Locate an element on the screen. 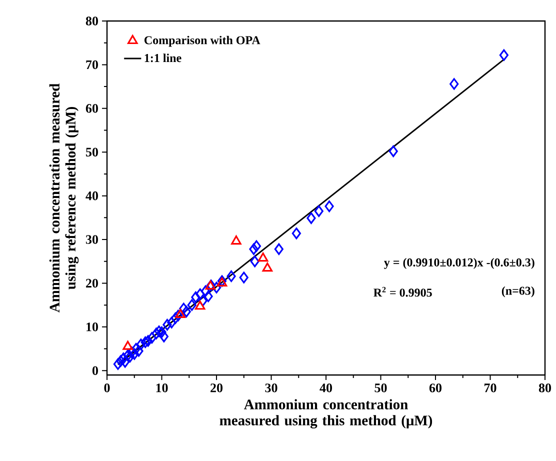 This screenshot has height=461, width=556. x-tick-label: 40 is located at coordinates (326, 388).